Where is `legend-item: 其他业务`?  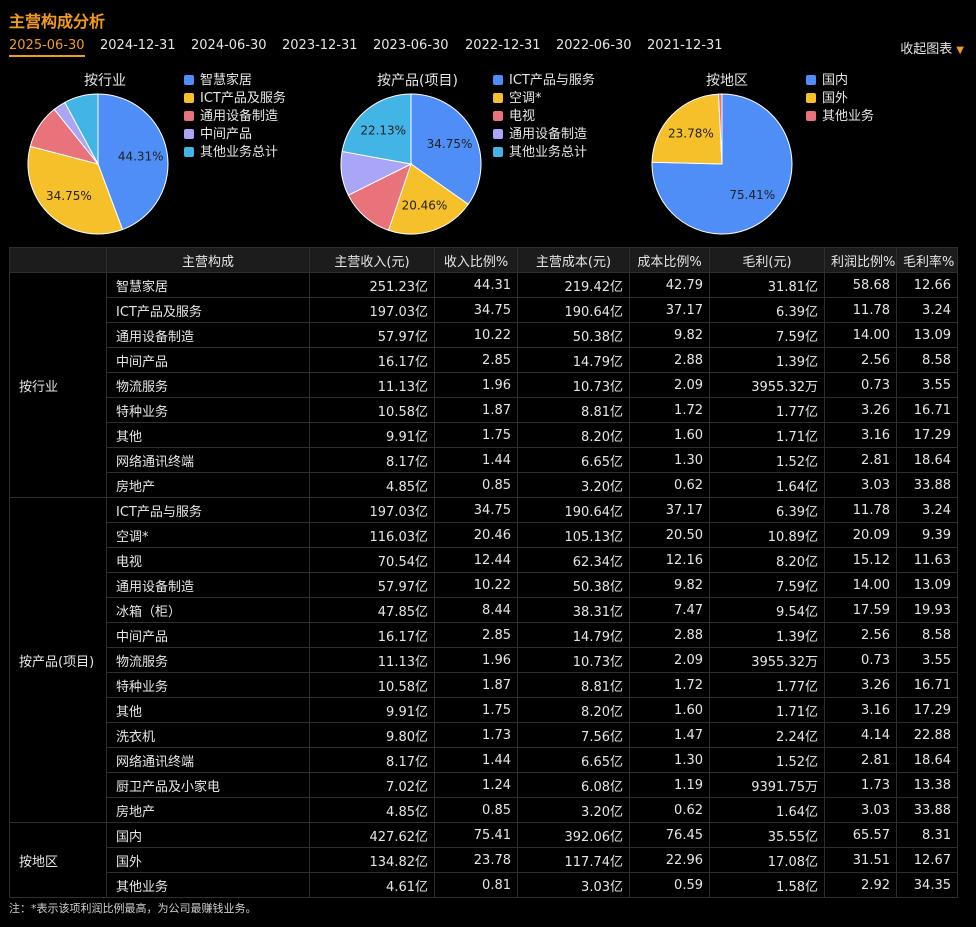
legend-item: 其他业务 is located at coordinates (840, 117).